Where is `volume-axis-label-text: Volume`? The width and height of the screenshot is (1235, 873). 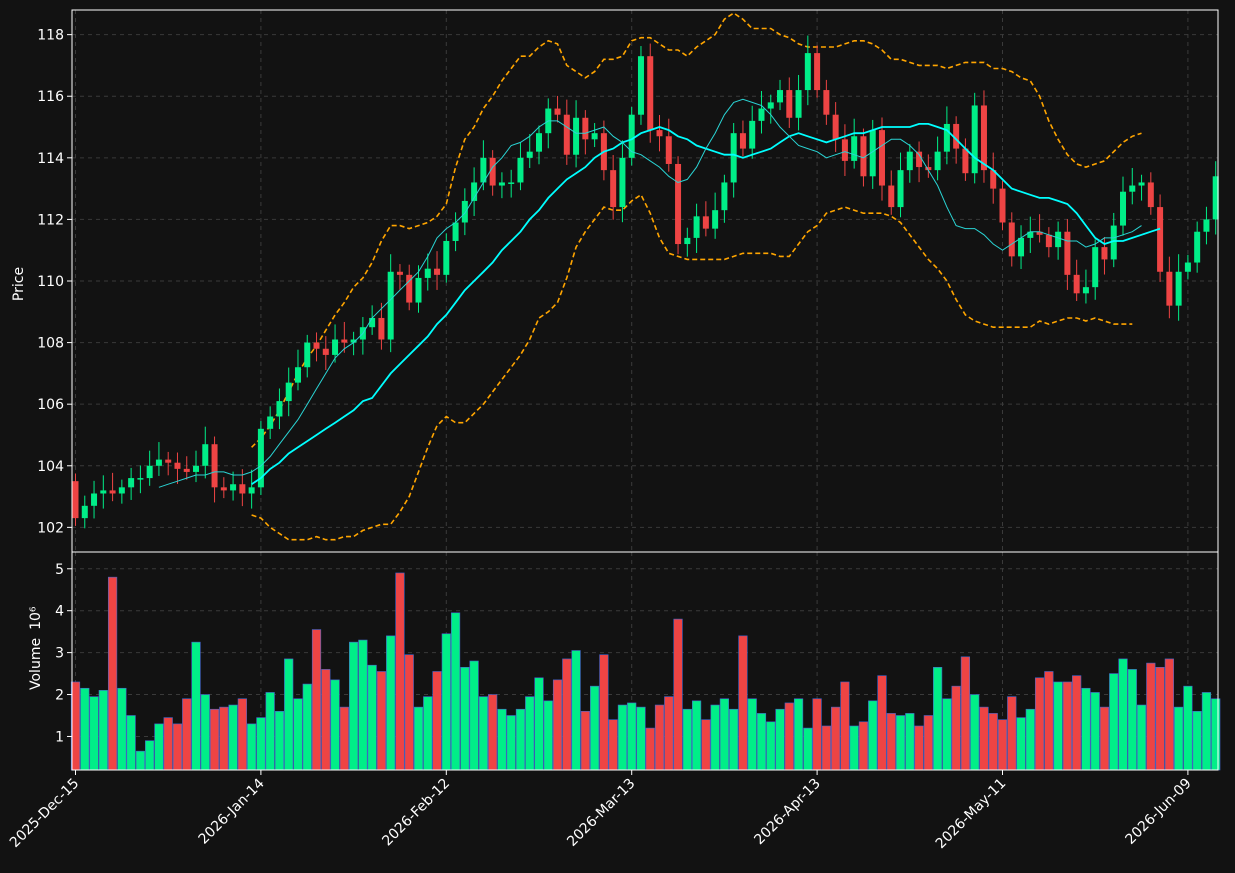 volume-axis-label-text: Volume is located at coordinates (36, 664).